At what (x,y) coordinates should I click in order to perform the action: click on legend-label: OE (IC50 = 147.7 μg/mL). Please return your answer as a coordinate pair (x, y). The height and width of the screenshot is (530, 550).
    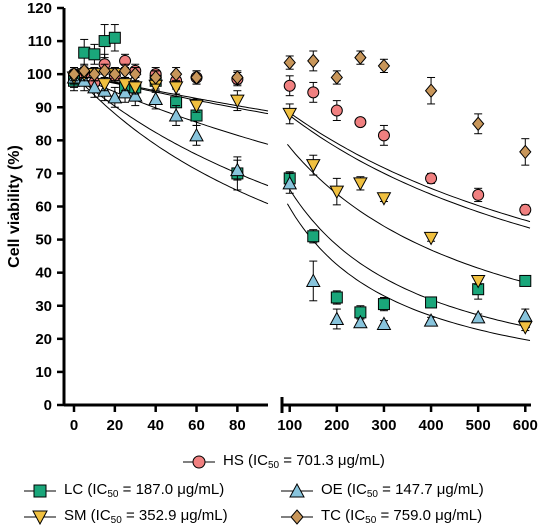
    Looking at the image, I should click on (402, 490).